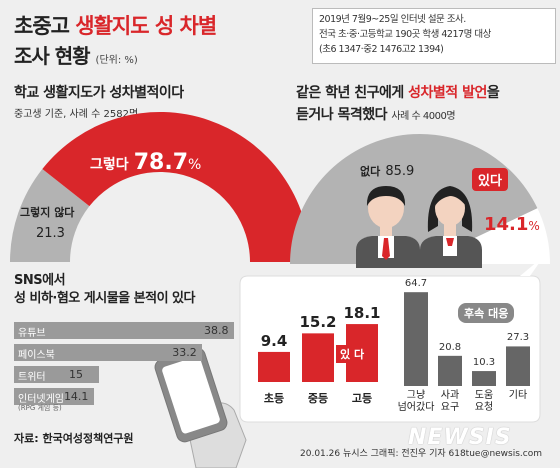 Image resolution: width=560 pixels, height=468 pixels. I want to click on gauge1-yes: 그렇다 78.7%, so click(146, 162).